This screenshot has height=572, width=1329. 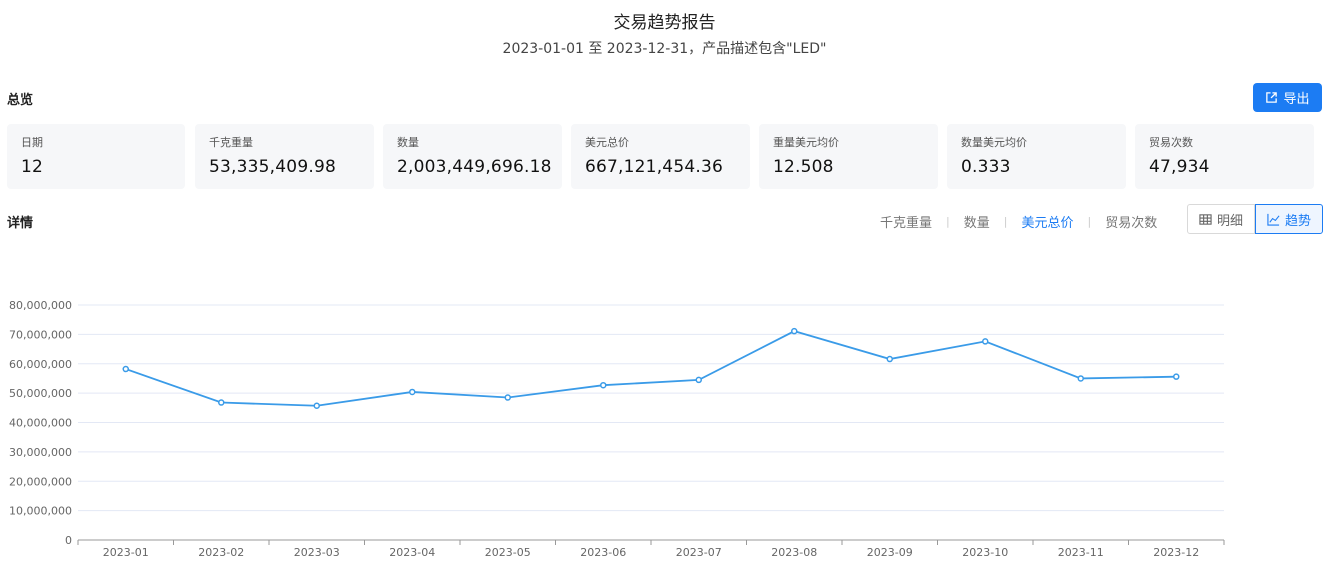 What do you see at coordinates (1176, 552) in the screenshot?
I see `x-tick-label: 2023-12` at bounding box center [1176, 552].